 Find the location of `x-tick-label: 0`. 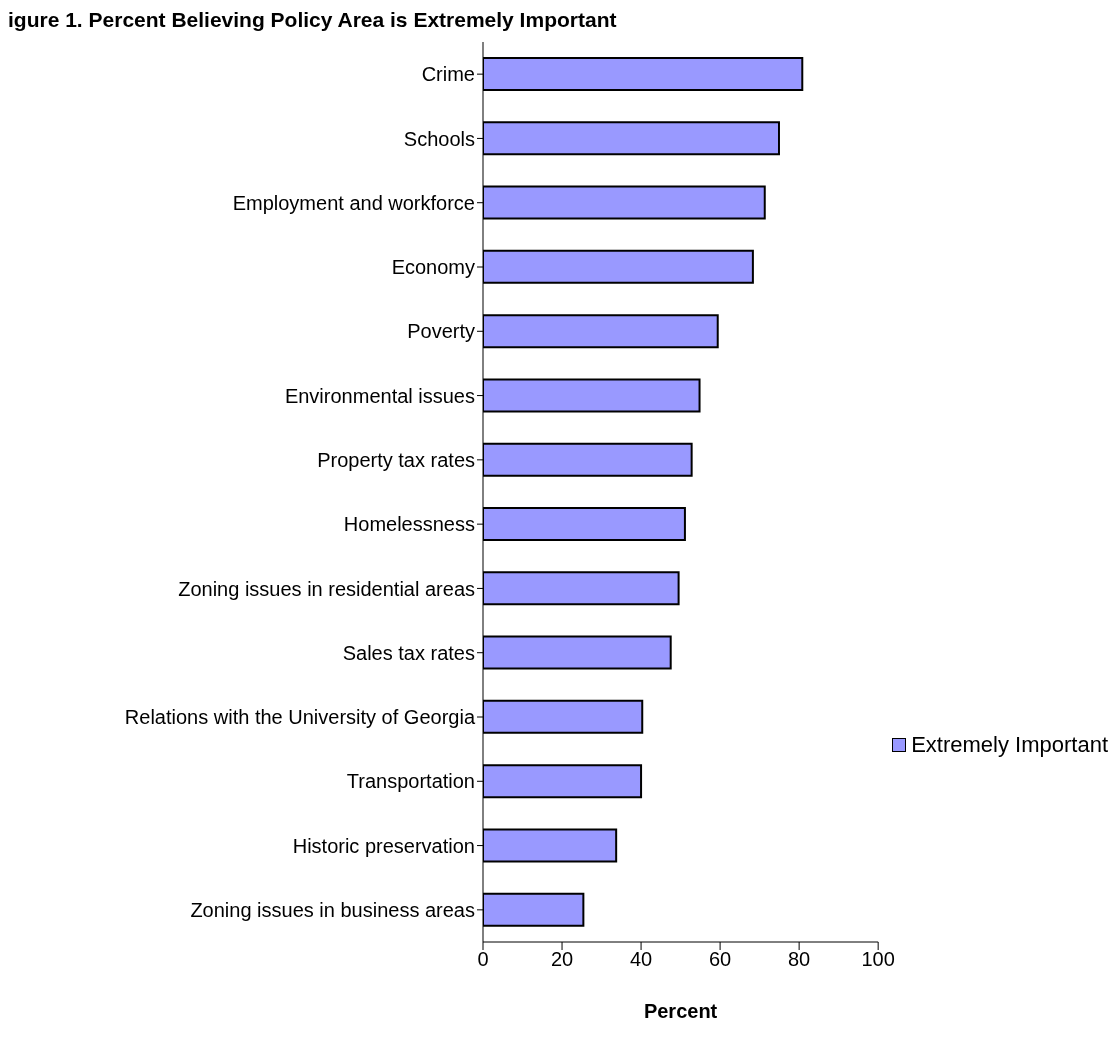

x-tick-label: 0 is located at coordinates (483, 959).